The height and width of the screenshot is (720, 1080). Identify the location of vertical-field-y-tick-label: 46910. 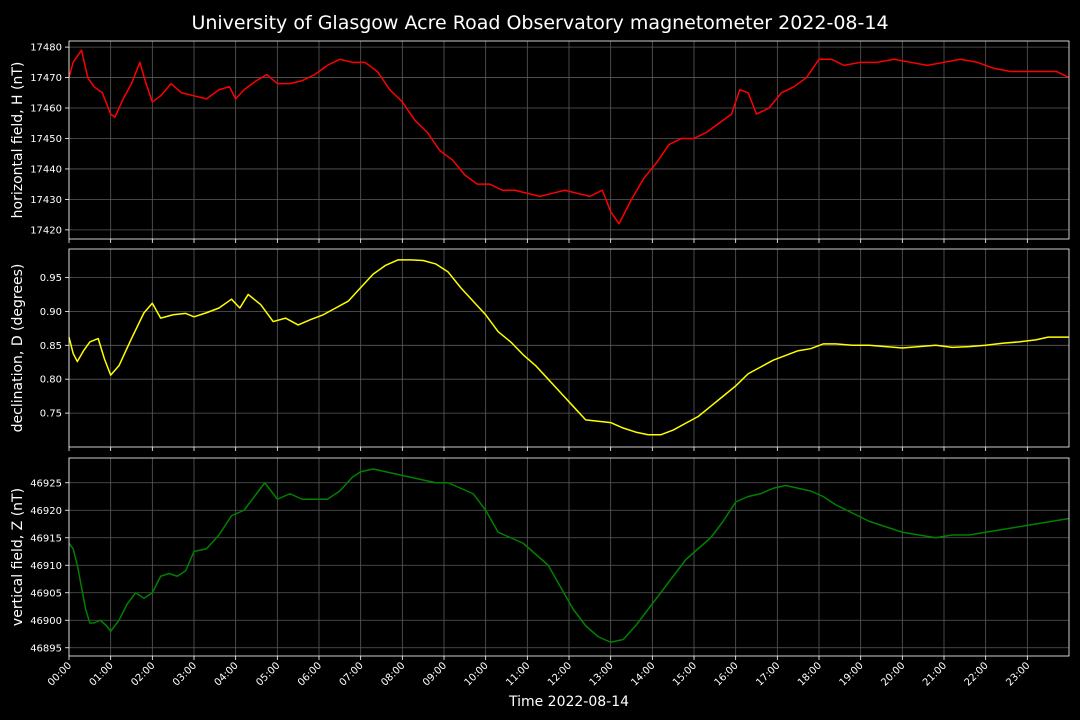
(46, 566).